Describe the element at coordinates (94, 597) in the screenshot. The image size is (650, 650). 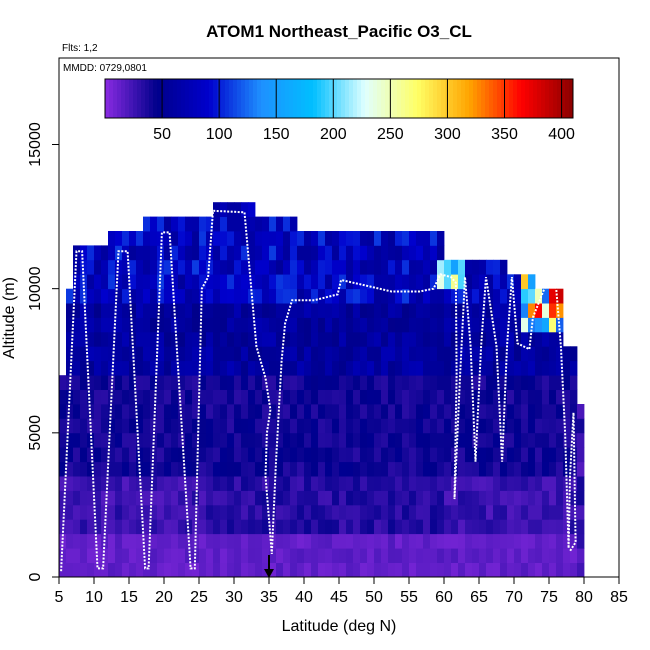
I see `x-tick-label-1: 10` at that location.